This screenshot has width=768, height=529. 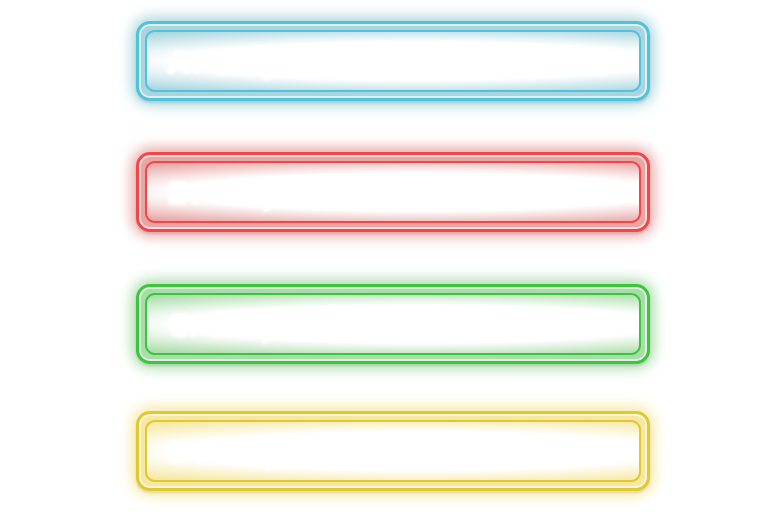 What do you see at coordinates (278, 453) in the screenshot?
I see `option-label: D. 20 percent` at bounding box center [278, 453].